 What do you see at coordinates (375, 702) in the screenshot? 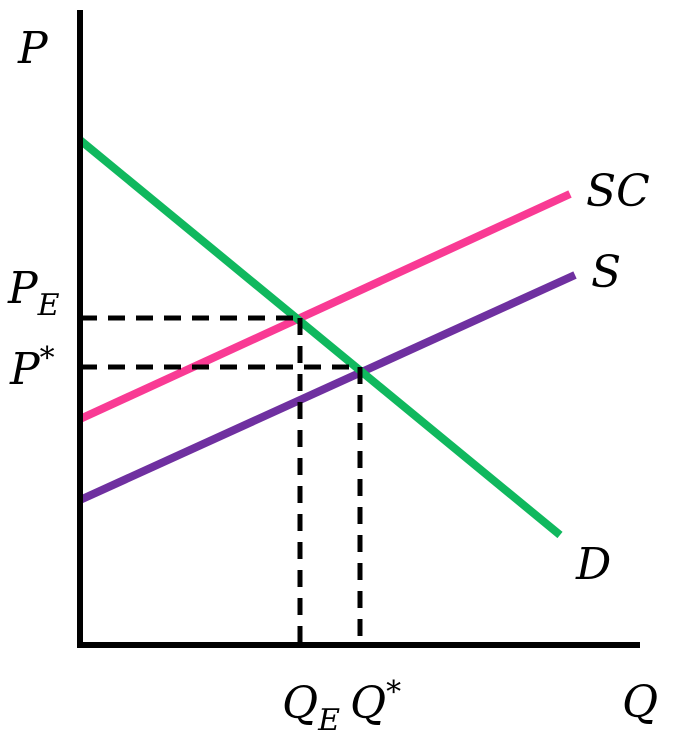
I see `quantity-tick-label-star: Q*` at bounding box center [375, 702].